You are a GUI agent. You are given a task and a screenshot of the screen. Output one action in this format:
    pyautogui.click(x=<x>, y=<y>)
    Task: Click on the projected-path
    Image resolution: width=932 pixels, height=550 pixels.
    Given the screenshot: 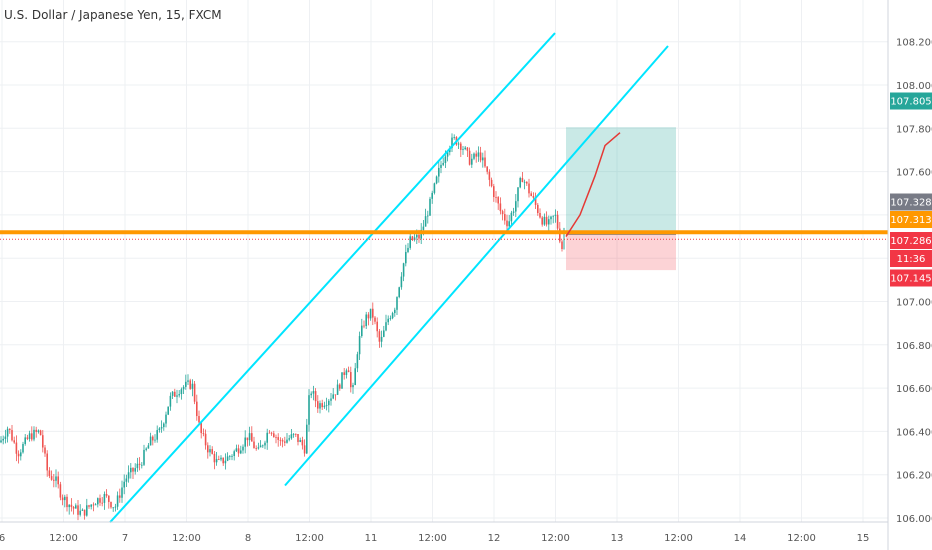 What is the action you would take?
    pyautogui.click(x=593, y=184)
    